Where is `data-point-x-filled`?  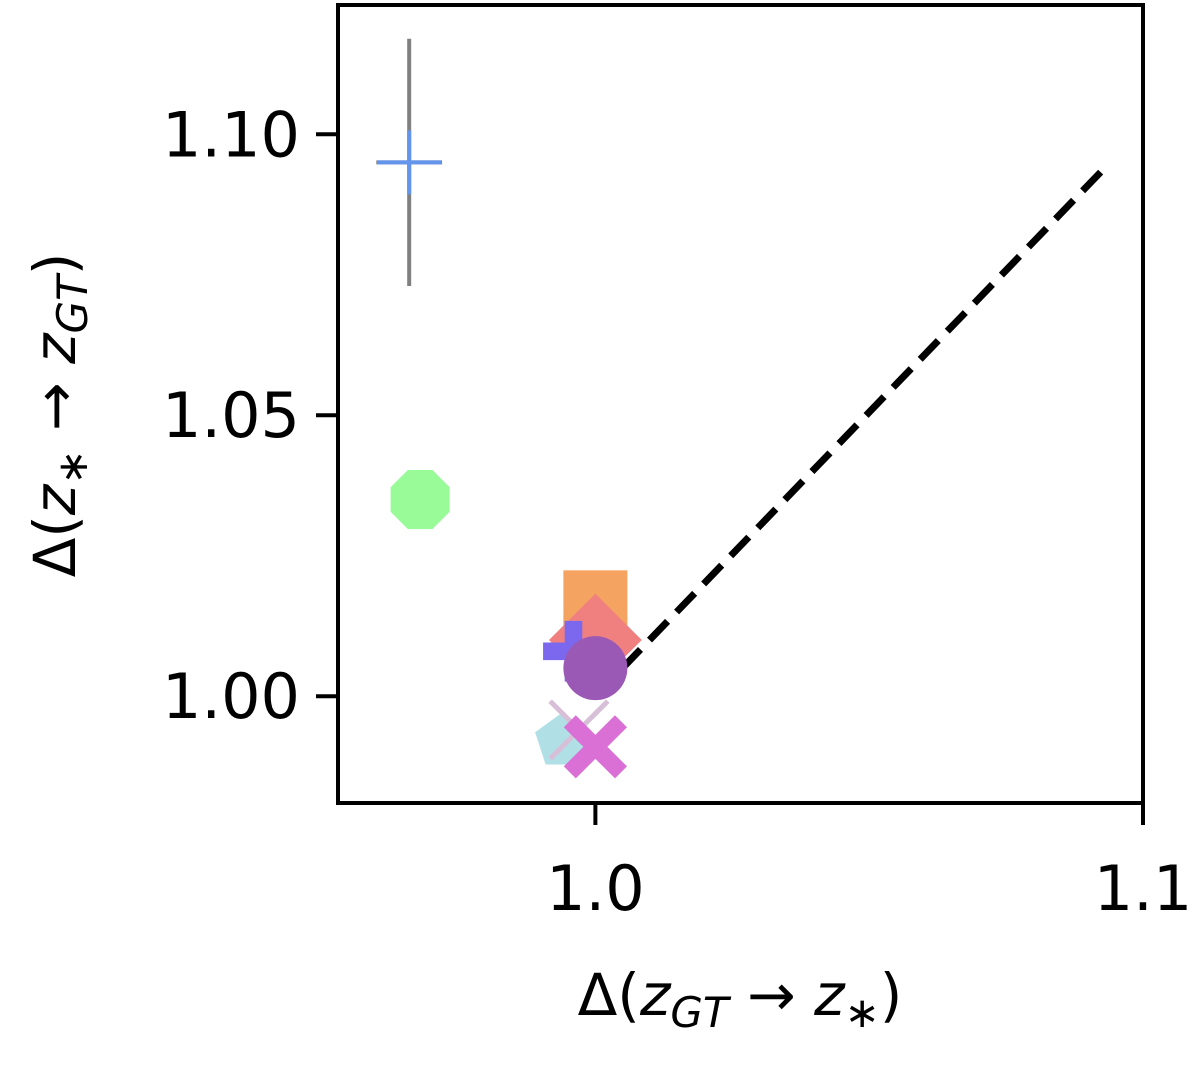
data-point-x-filled is located at coordinates (595, 747).